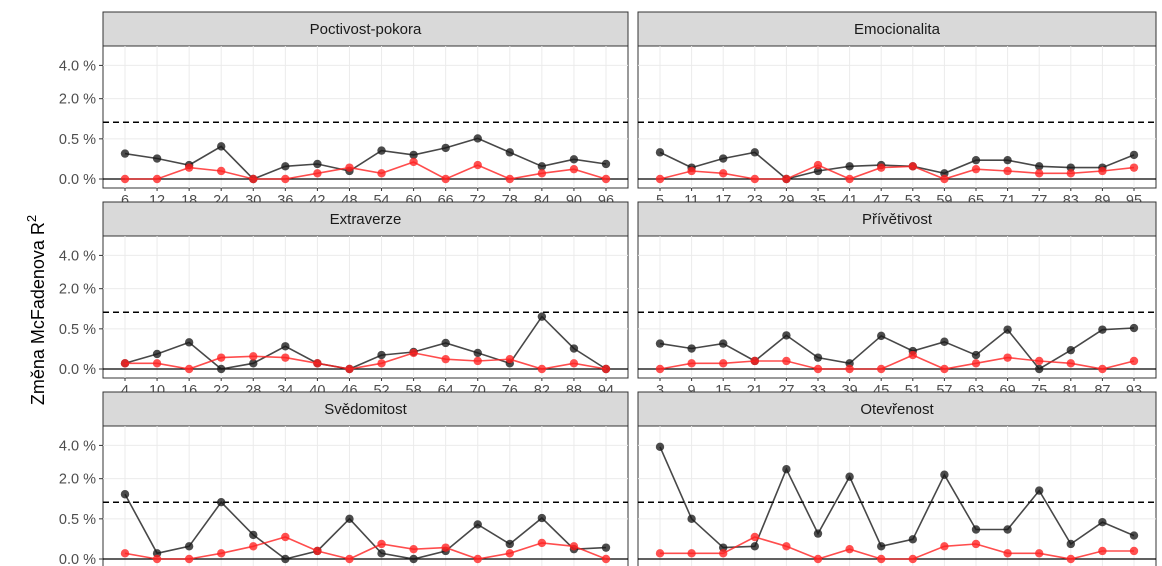 The height and width of the screenshot is (566, 1162). Describe the element at coordinates (125, 391) in the screenshot. I see `x-tick-label: 4` at that location.